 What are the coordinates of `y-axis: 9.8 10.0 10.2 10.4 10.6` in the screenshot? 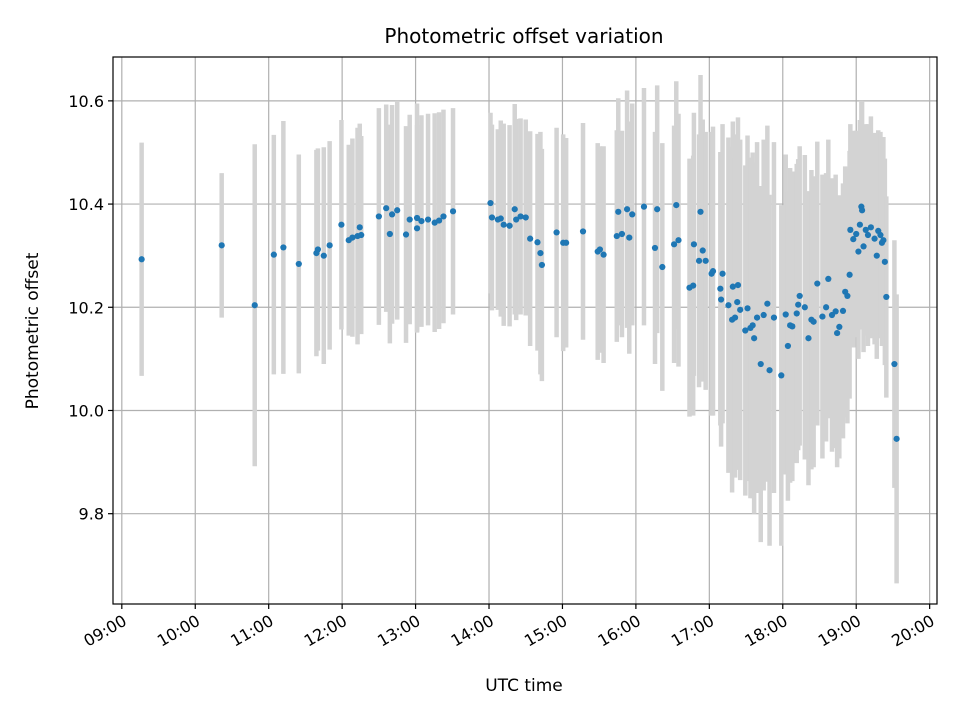 It's located at (90, 308).